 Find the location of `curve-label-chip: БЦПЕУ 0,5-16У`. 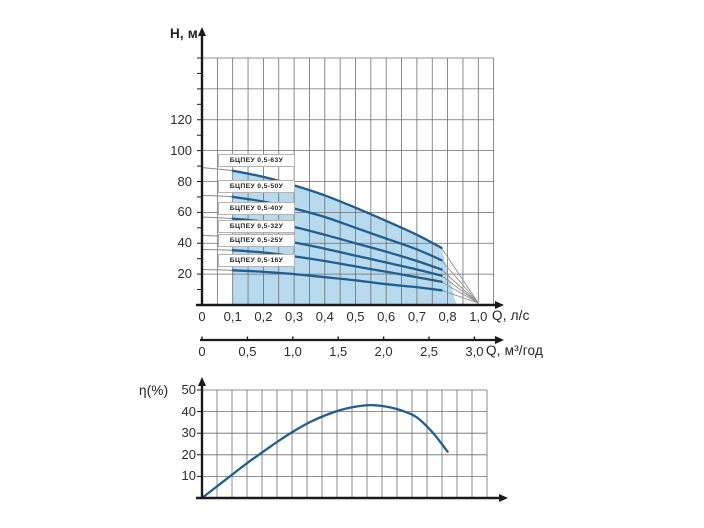

curve-label-chip: БЦПЕУ 0,5-16У is located at coordinates (256, 260).